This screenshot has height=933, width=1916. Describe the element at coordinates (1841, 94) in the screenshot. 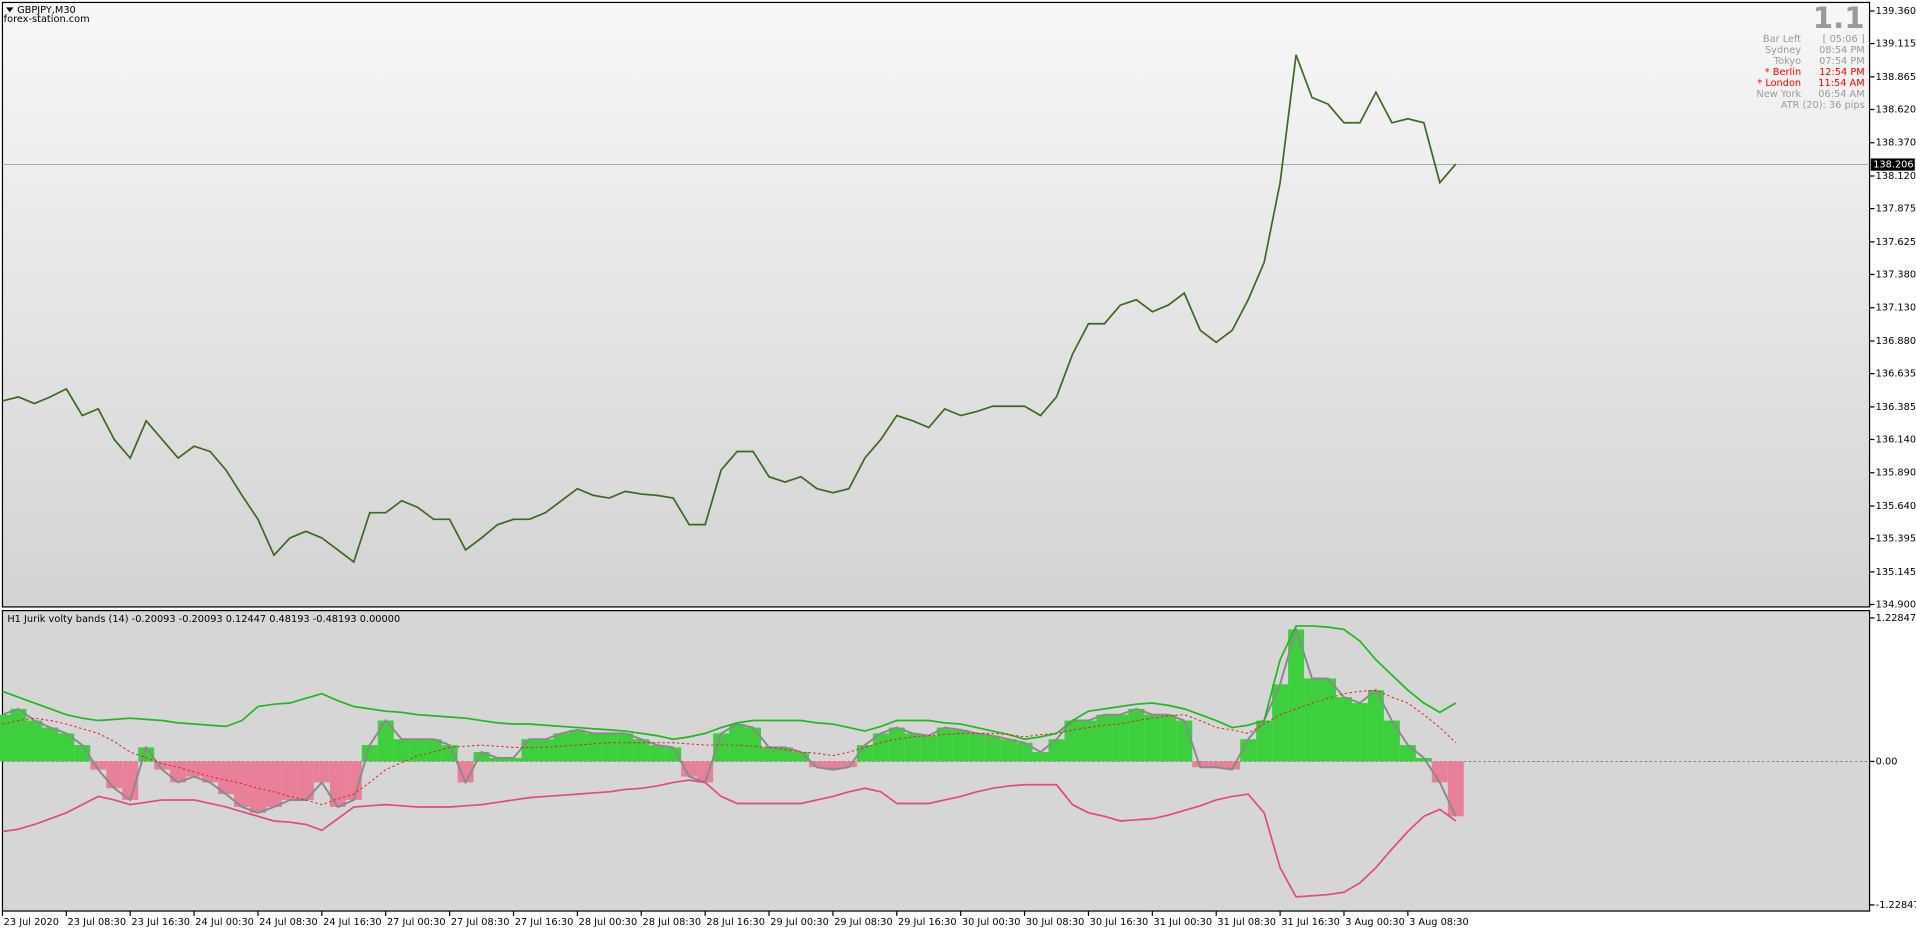

I see `info-value: 06:54 AM` at that location.